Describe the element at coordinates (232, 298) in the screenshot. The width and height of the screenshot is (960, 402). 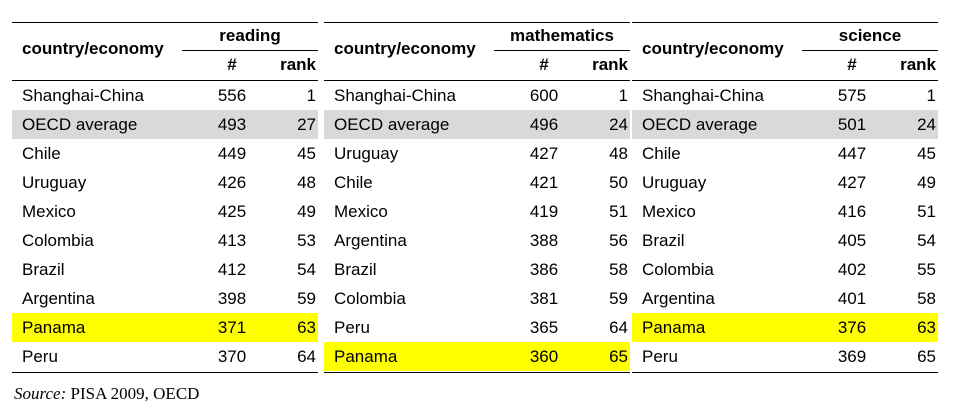
I see `score-cell: 398` at that location.